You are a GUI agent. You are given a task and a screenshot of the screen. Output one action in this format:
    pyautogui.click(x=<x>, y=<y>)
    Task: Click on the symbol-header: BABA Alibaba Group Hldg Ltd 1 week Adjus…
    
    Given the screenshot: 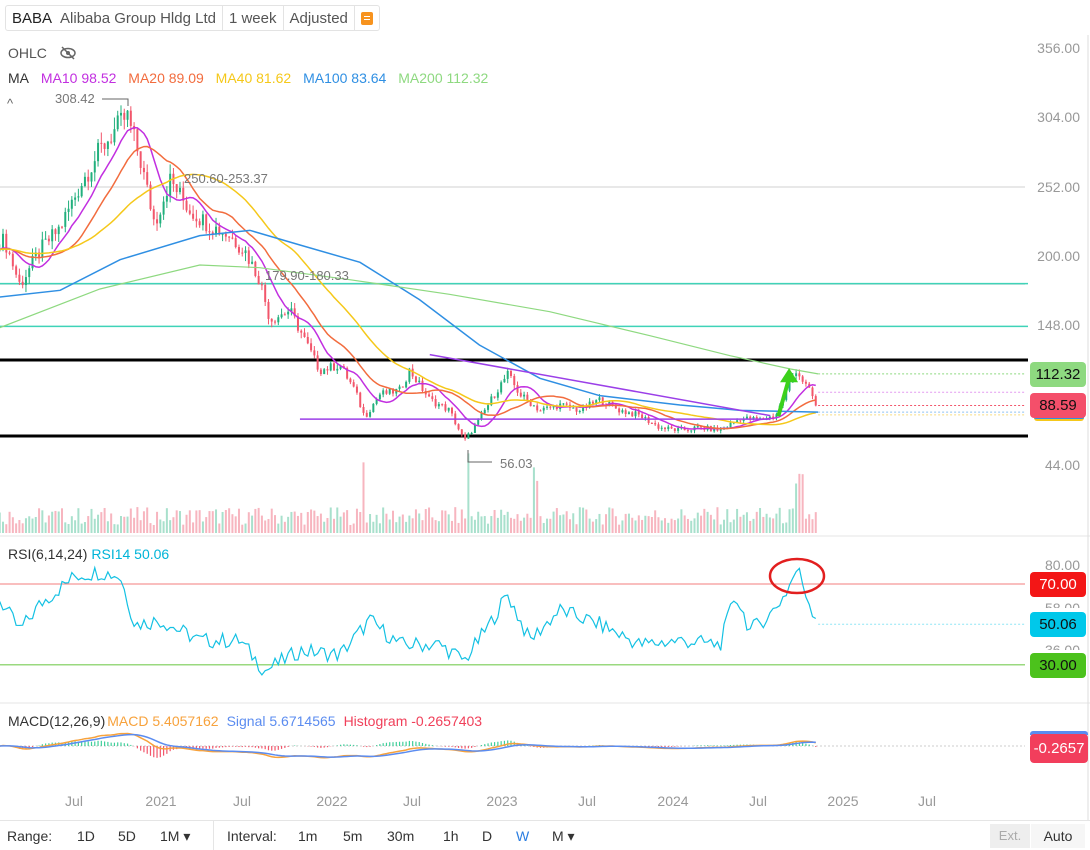 What is the action you would take?
    pyautogui.click(x=192, y=18)
    